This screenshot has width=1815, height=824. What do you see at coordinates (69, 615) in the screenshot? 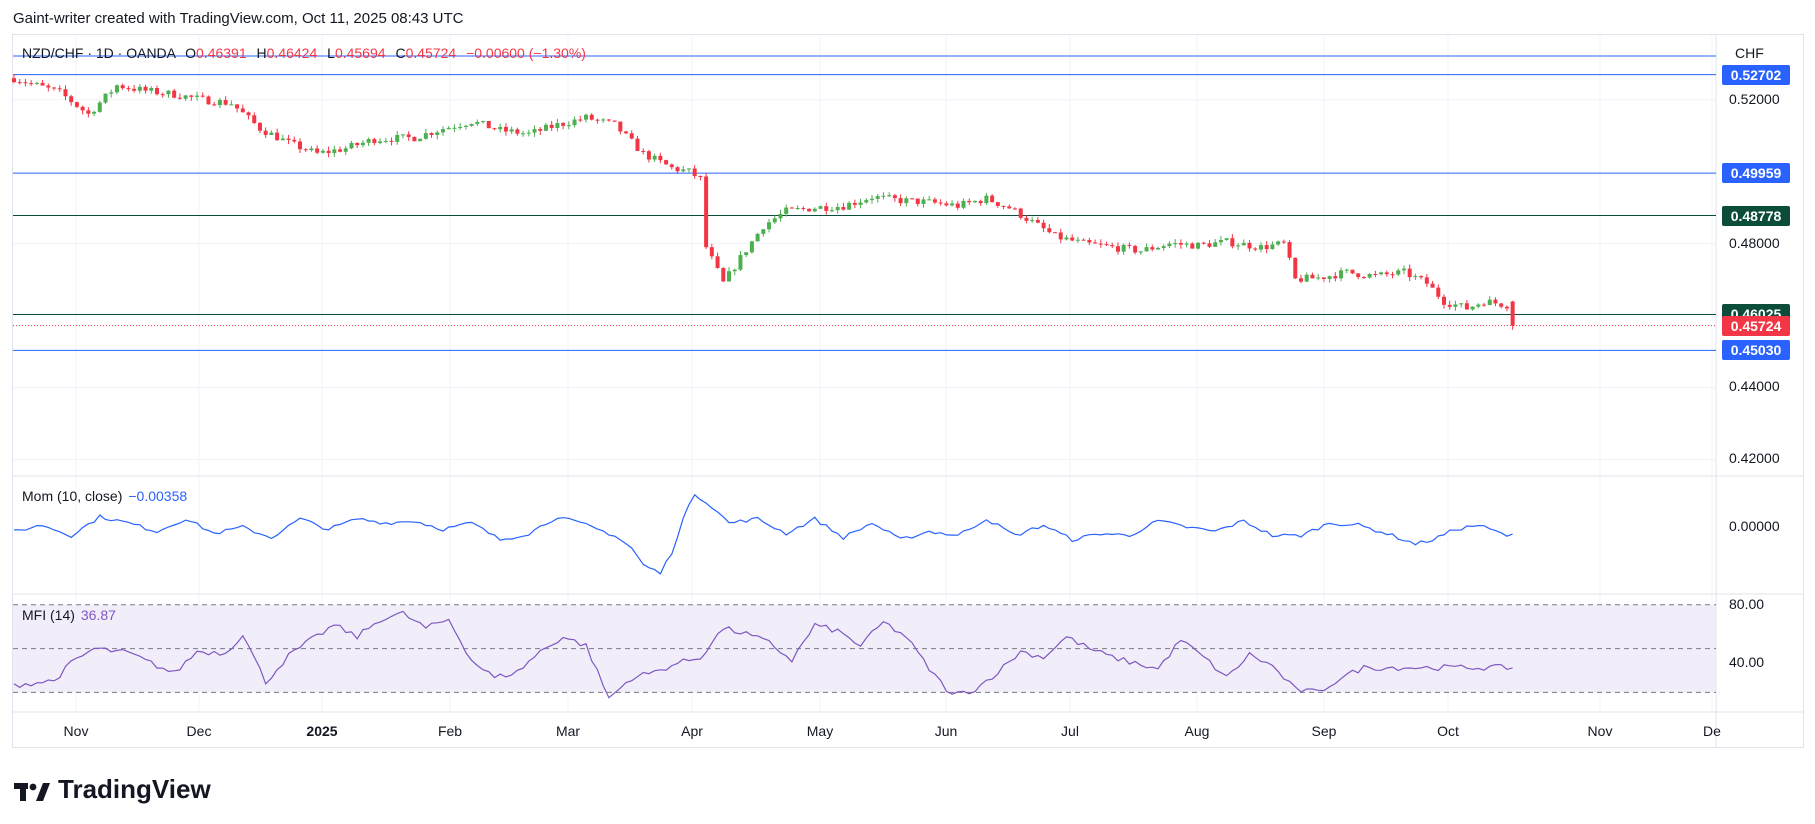
I see `mfi-legend: MFI (14) 36.87` at bounding box center [69, 615].